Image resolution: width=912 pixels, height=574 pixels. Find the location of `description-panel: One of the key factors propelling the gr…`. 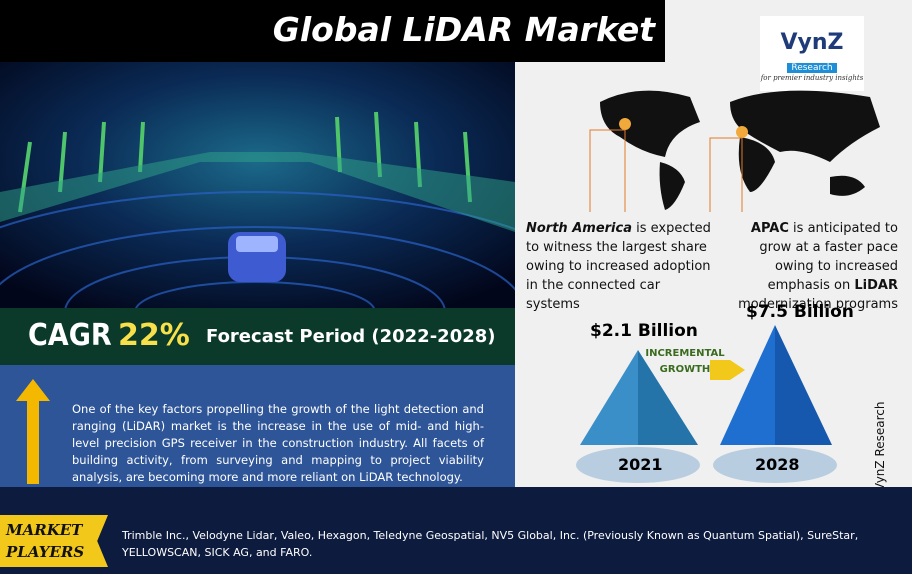

description-panel: One of the key factors propelling the gr… is located at coordinates (257, 426).